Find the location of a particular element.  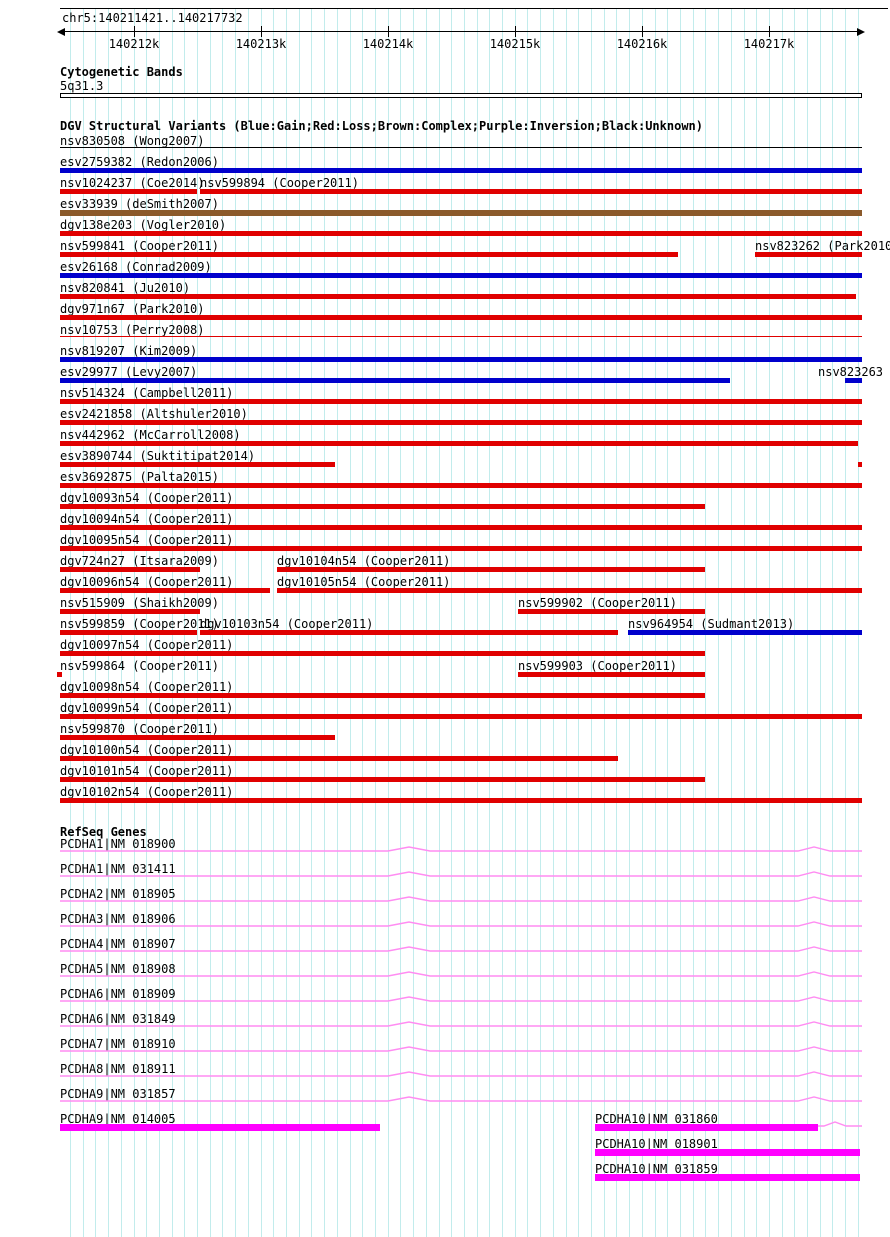

variant-label: dgv10102n54 (Cooper2011) is located at coordinates (147, 792).